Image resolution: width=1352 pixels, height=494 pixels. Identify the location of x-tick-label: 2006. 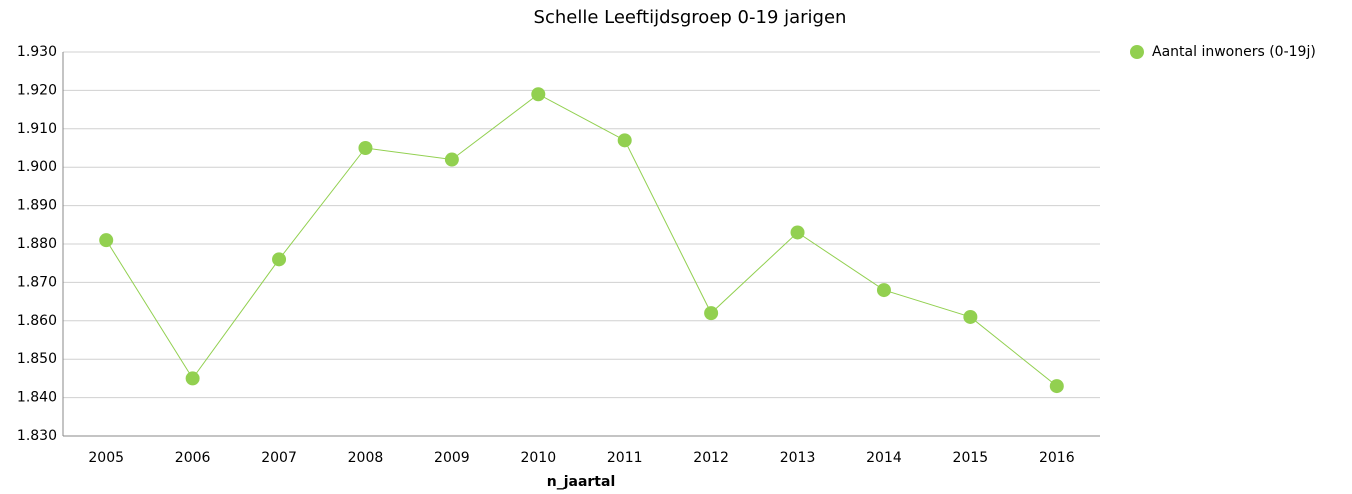
(193, 458).